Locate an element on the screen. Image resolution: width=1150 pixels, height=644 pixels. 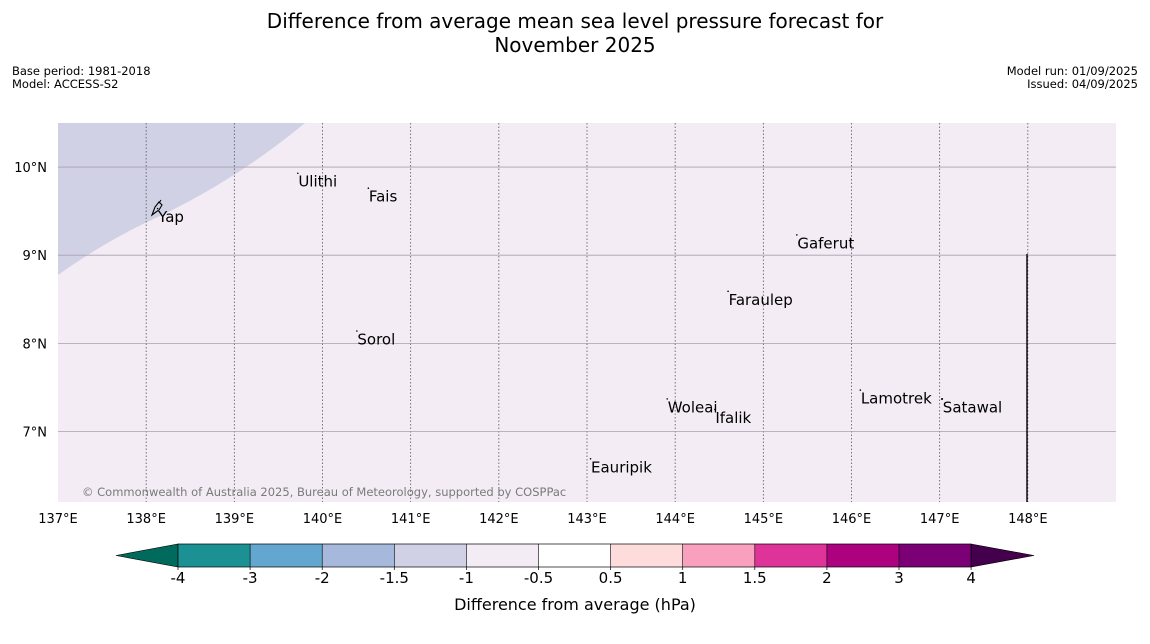
colorbar-tick-label: 1.5 is located at coordinates (755, 578).